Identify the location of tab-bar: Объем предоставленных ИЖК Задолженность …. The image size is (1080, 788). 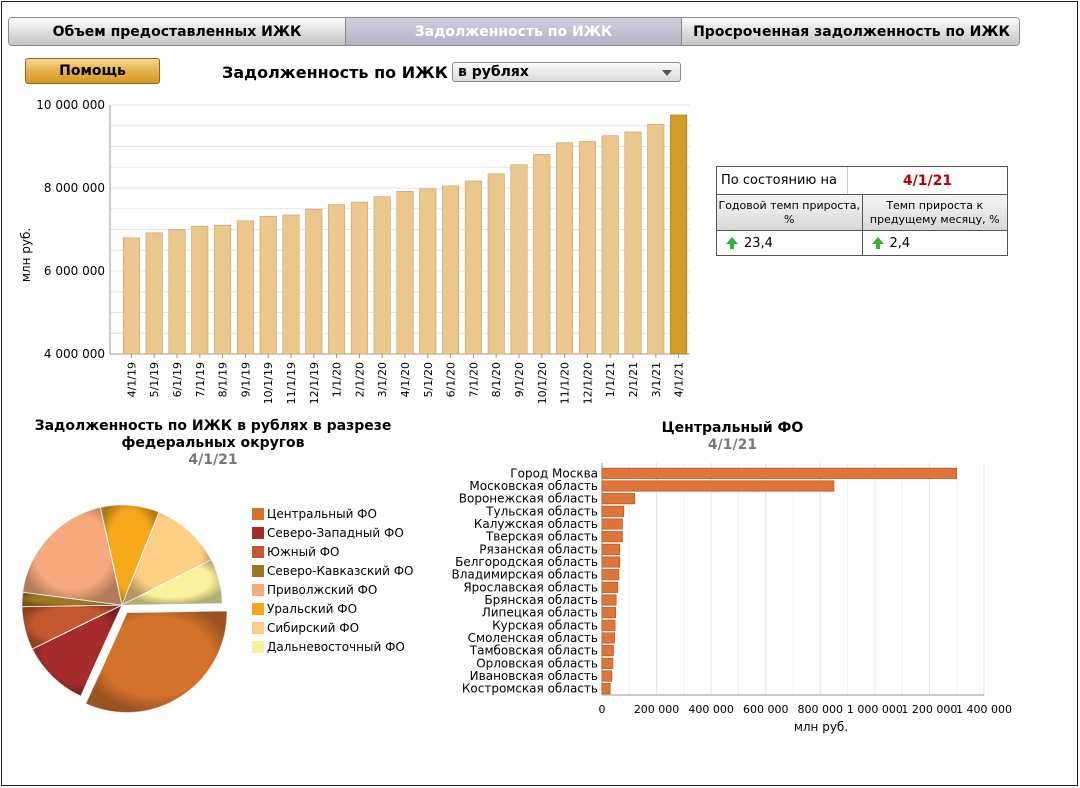
(514, 31).